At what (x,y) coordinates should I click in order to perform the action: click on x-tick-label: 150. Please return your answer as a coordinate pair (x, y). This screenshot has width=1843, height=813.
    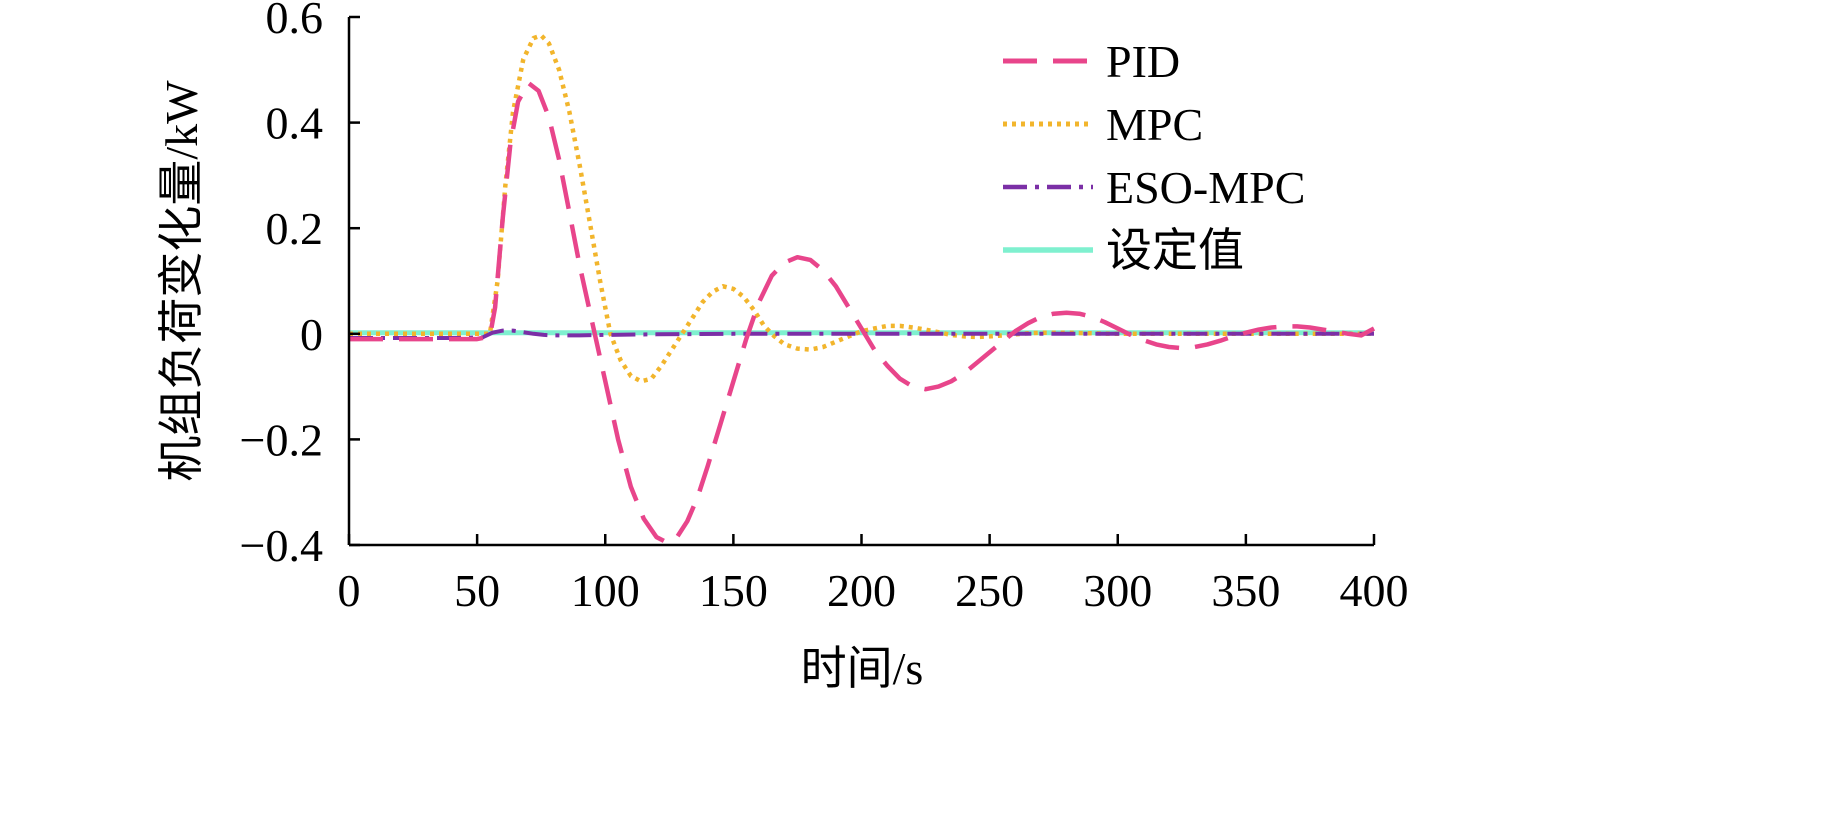
    Looking at the image, I should click on (733, 590).